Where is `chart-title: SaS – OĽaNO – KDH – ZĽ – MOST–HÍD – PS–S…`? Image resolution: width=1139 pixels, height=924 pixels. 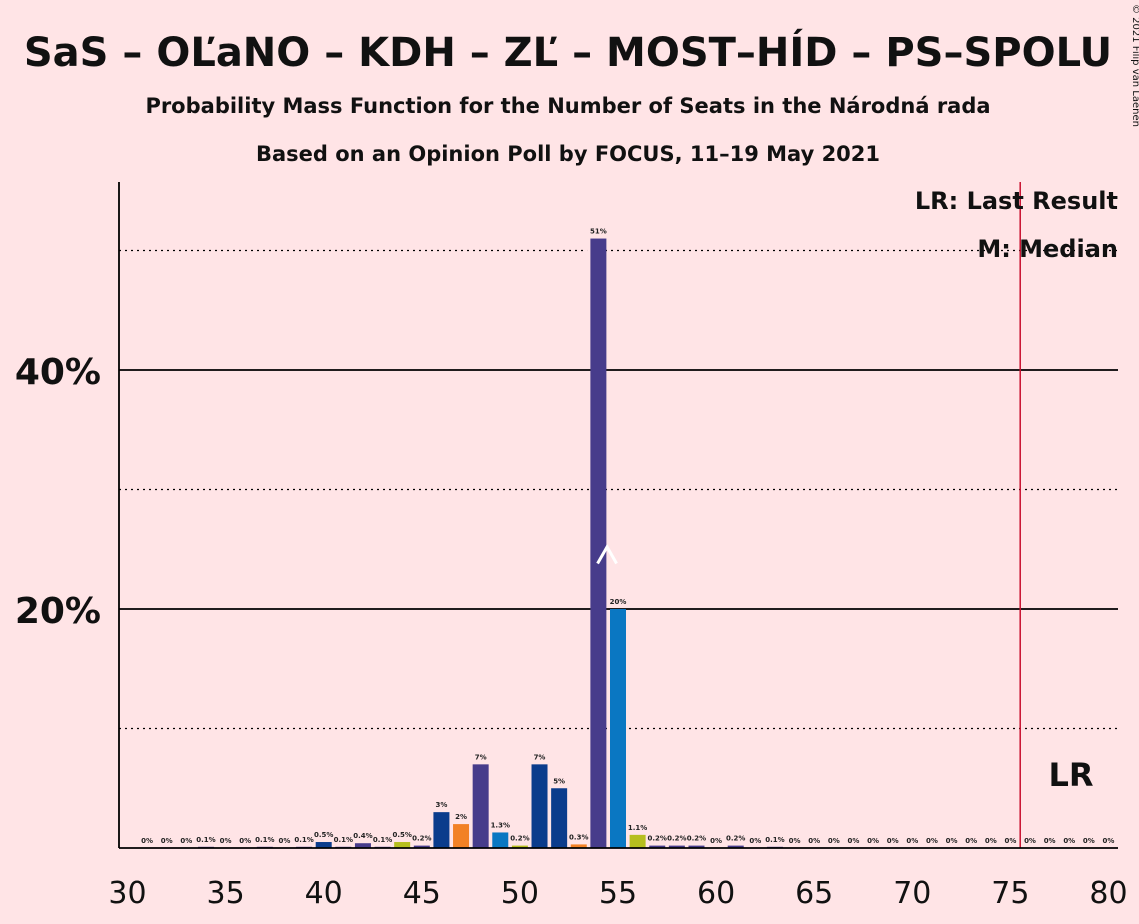 chart-title: SaS – OĽaNO – KDH – ZĽ – MOST–HÍD – PS–S… is located at coordinates (568, 52).